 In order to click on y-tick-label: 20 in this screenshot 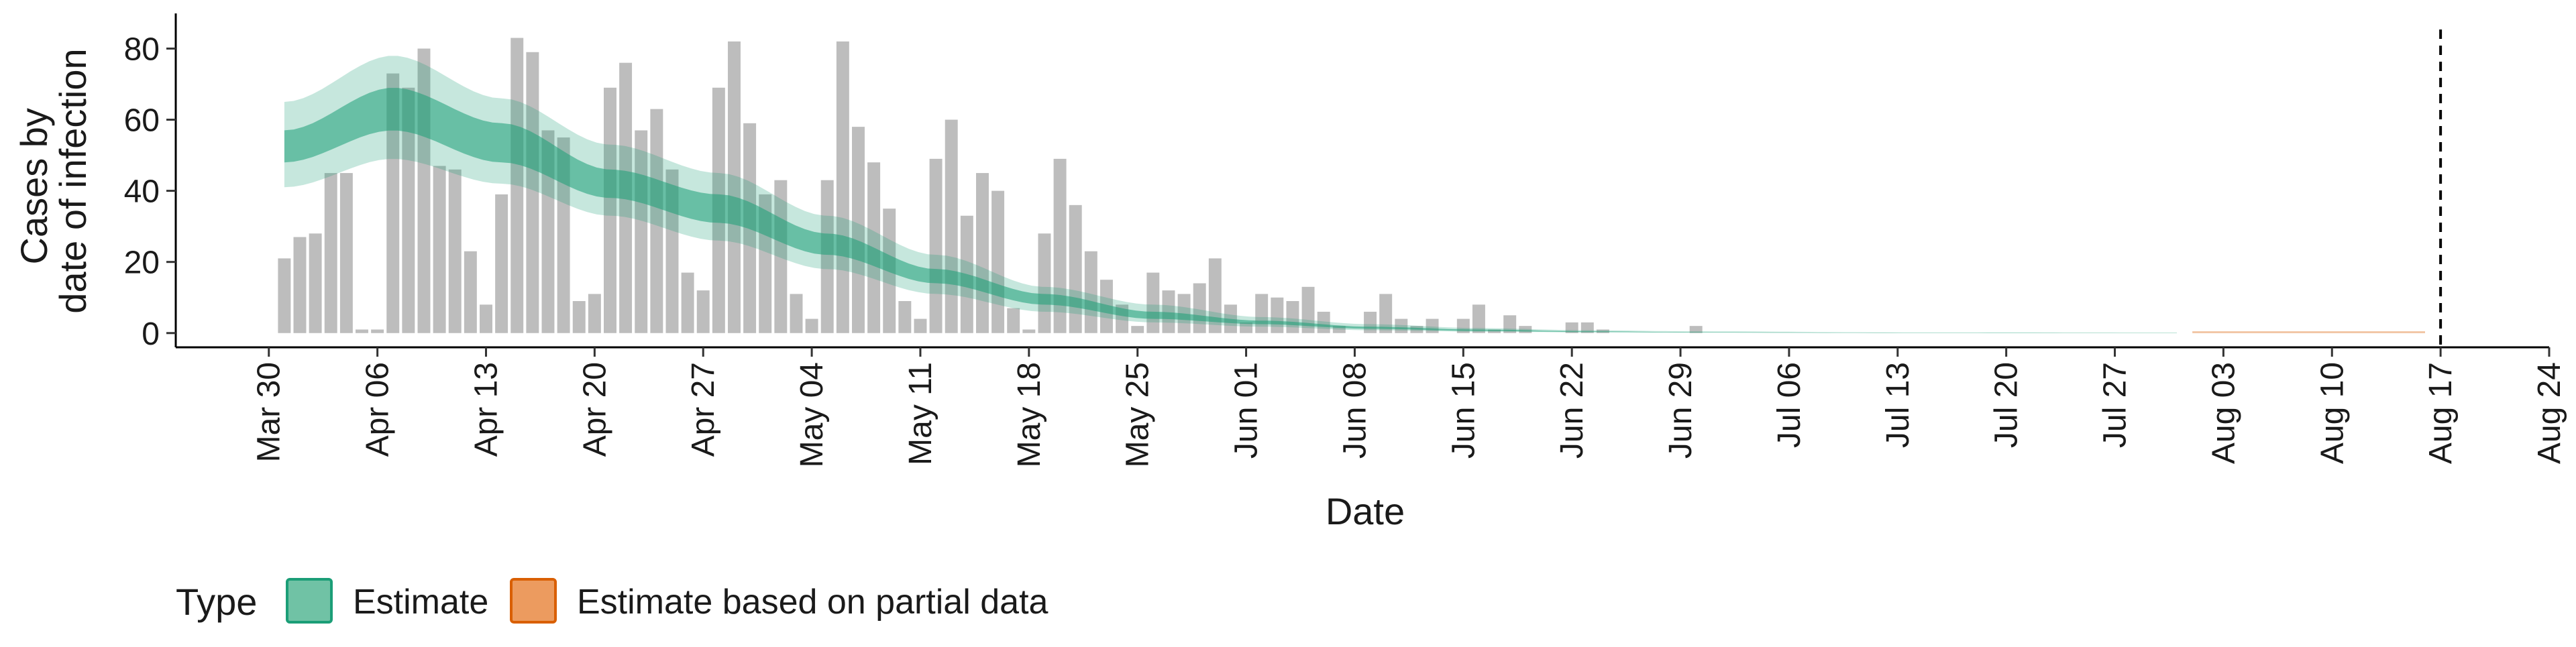, I will do `click(142, 263)`.